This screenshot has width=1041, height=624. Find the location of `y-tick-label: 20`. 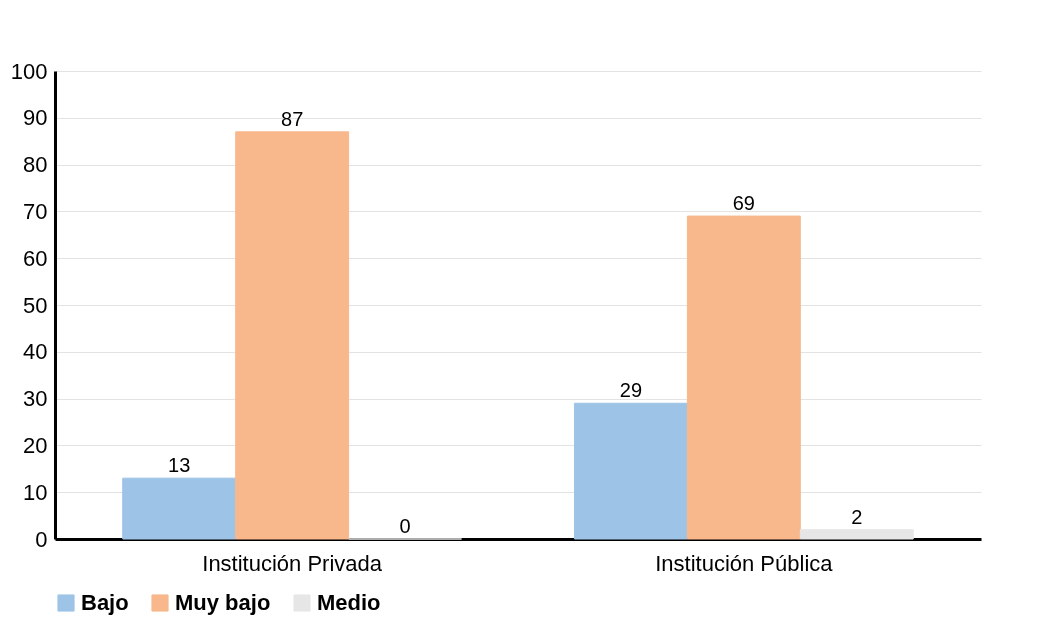

y-tick-label: 20 is located at coordinates (35, 445).